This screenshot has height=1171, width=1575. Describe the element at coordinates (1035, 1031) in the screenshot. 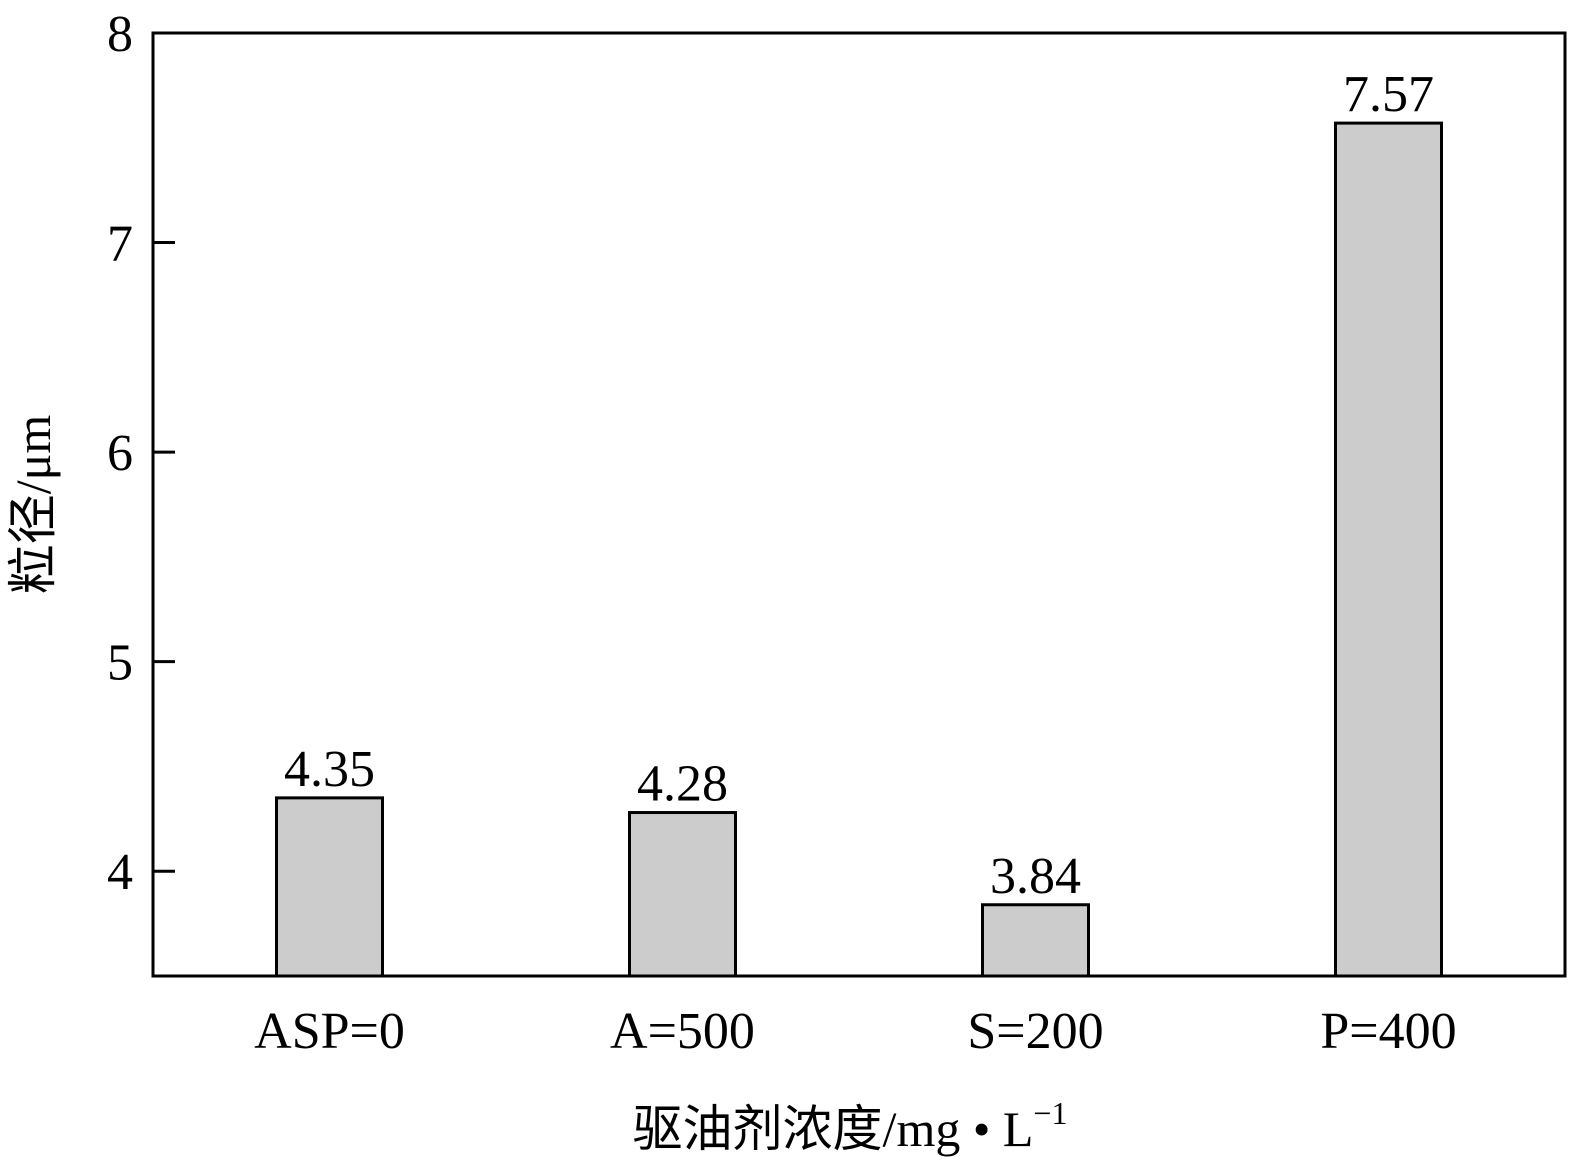

I see `x-tick-label-2: S=200` at that location.